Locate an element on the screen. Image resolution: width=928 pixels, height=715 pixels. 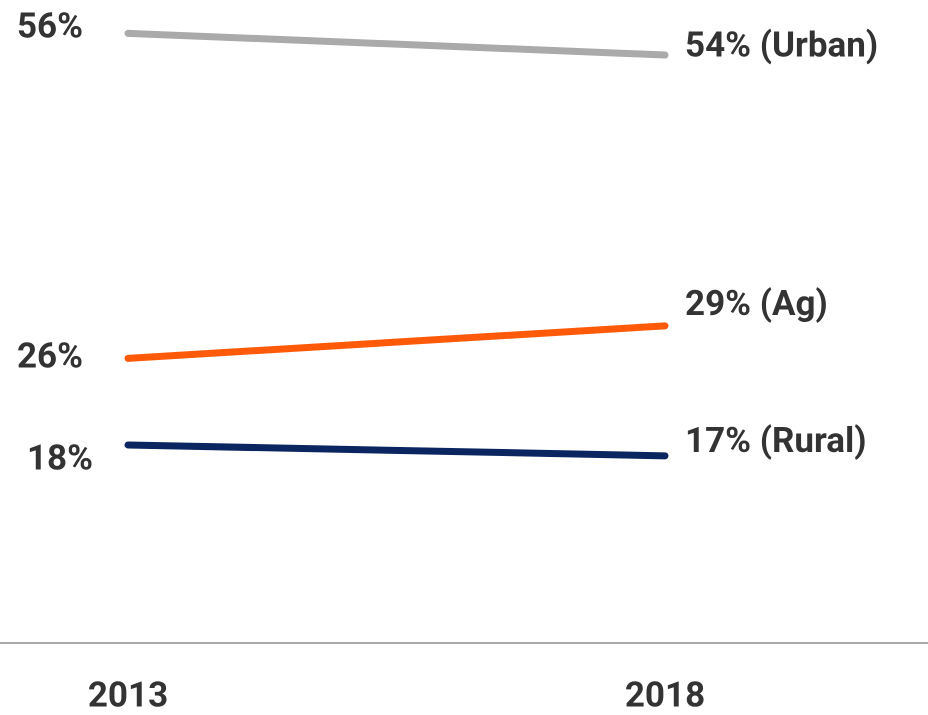
data-label: 26% is located at coordinates (50, 356).